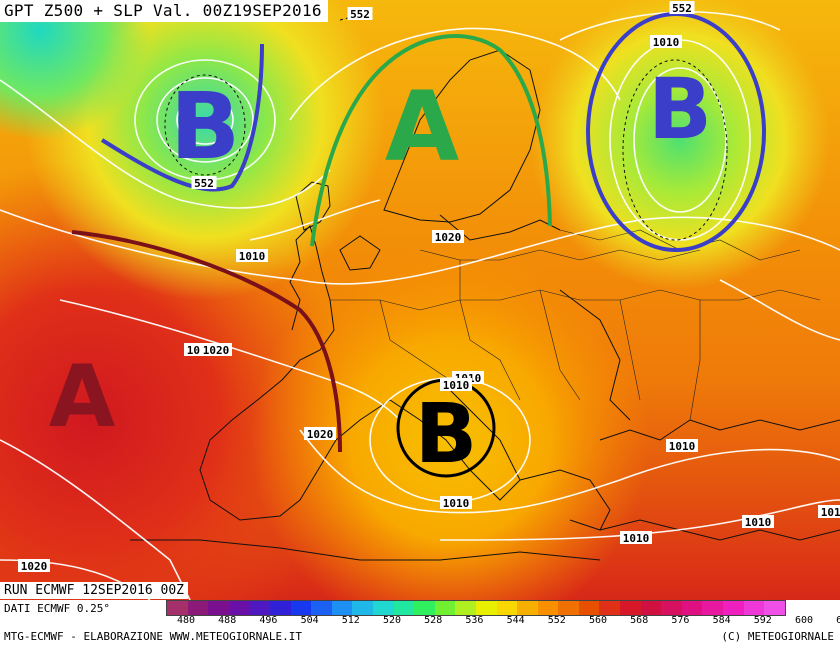 Image resolution: width=840 pixels, height=648 pixels. Describe the element at coordinates (838, 620) in the screenshot. I see `colorbar-tick-label: 608` at that location.